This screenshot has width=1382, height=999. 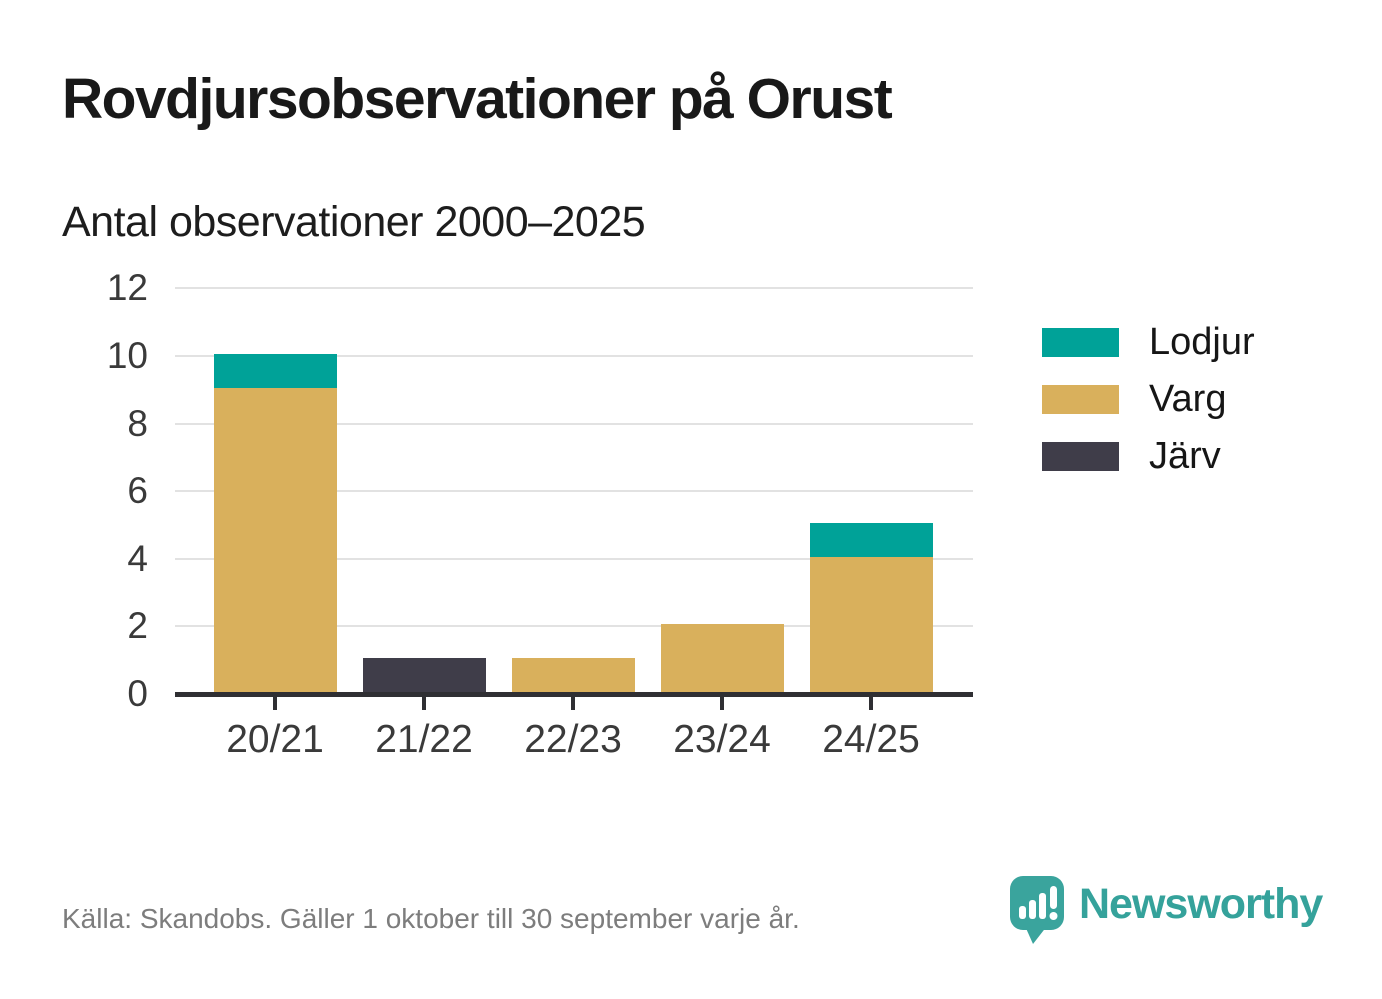 What do you see at coordinates (1148, 456) in the screenshot?
I see `legend-item-jarv: Järv` at bounding box center [1148, 456].